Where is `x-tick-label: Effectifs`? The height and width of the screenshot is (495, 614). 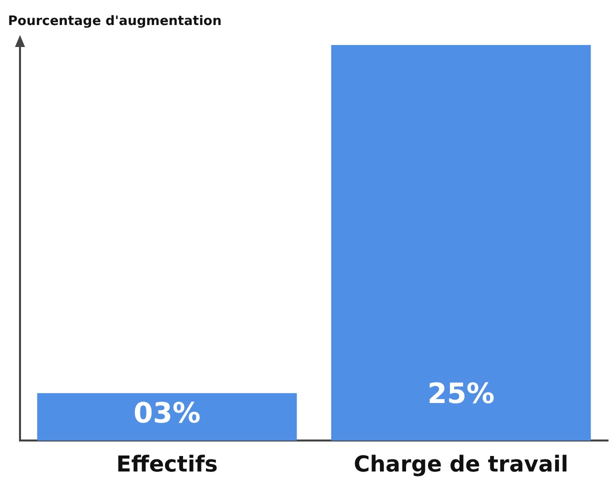 x-tick-label: Effectifs is located at coordinates (167, 465).